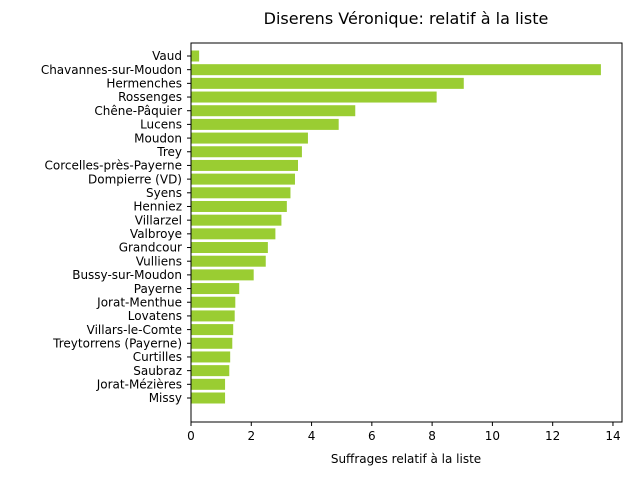 This screenshot has height=480, width=640. I want to click on y-tick-label: Curtilles, so click(157, 357).